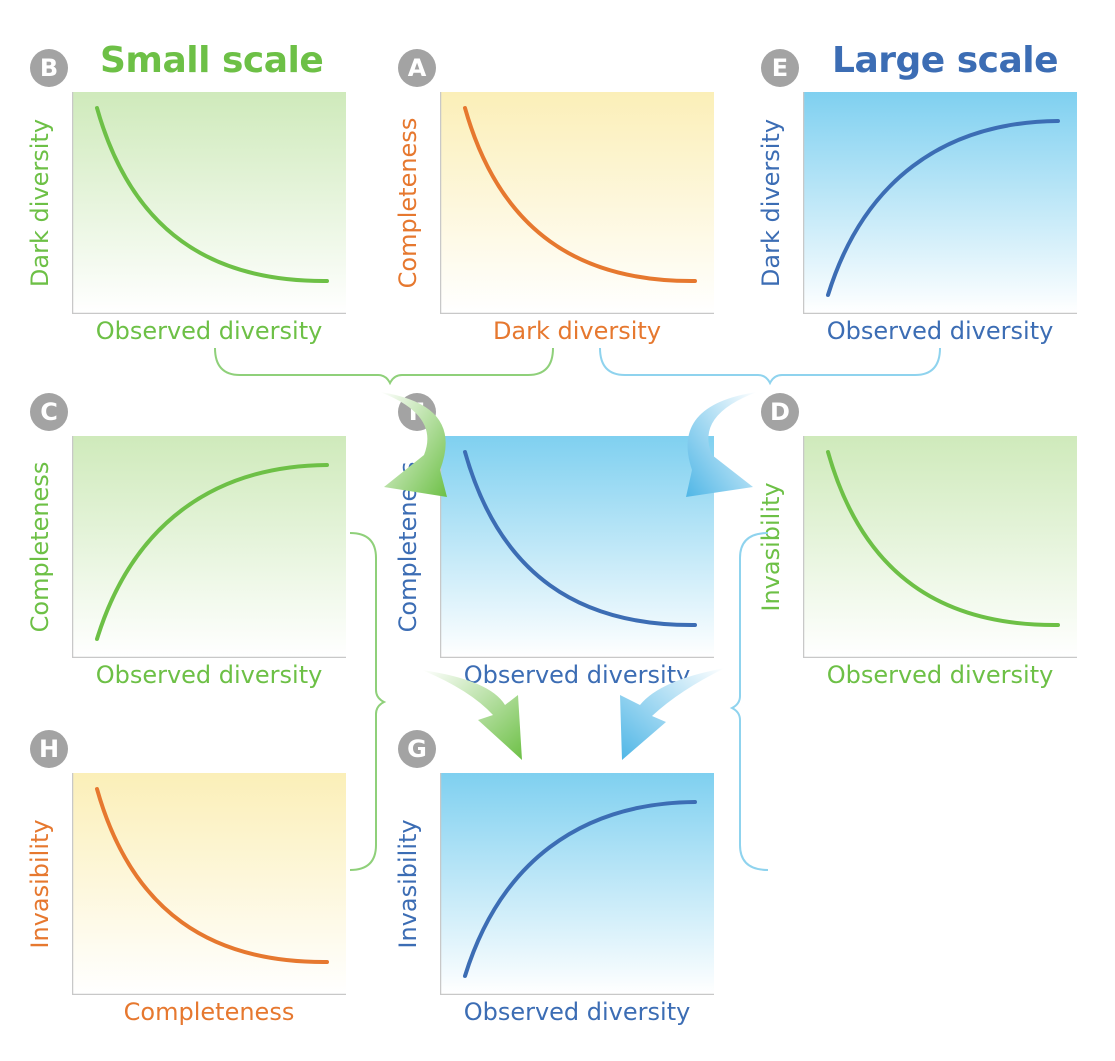 This screenshot has width=1115, height=1061. I want to click on panel-badge-B: B, so click(49, 68).